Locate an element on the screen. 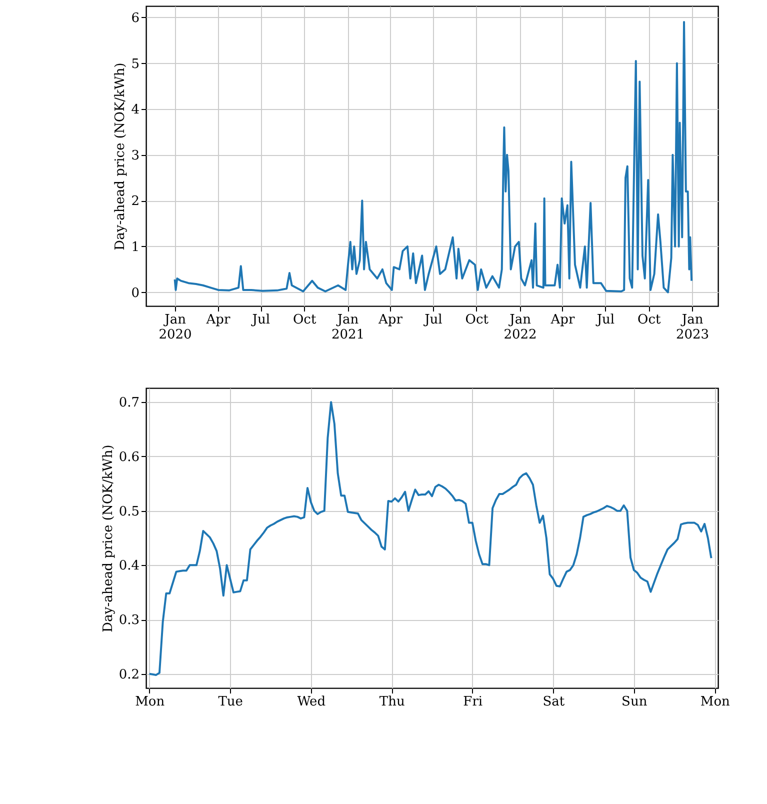 This screenshot has width=767, height=804. x-tick-label: Wed is located at coordinates (311, 702).